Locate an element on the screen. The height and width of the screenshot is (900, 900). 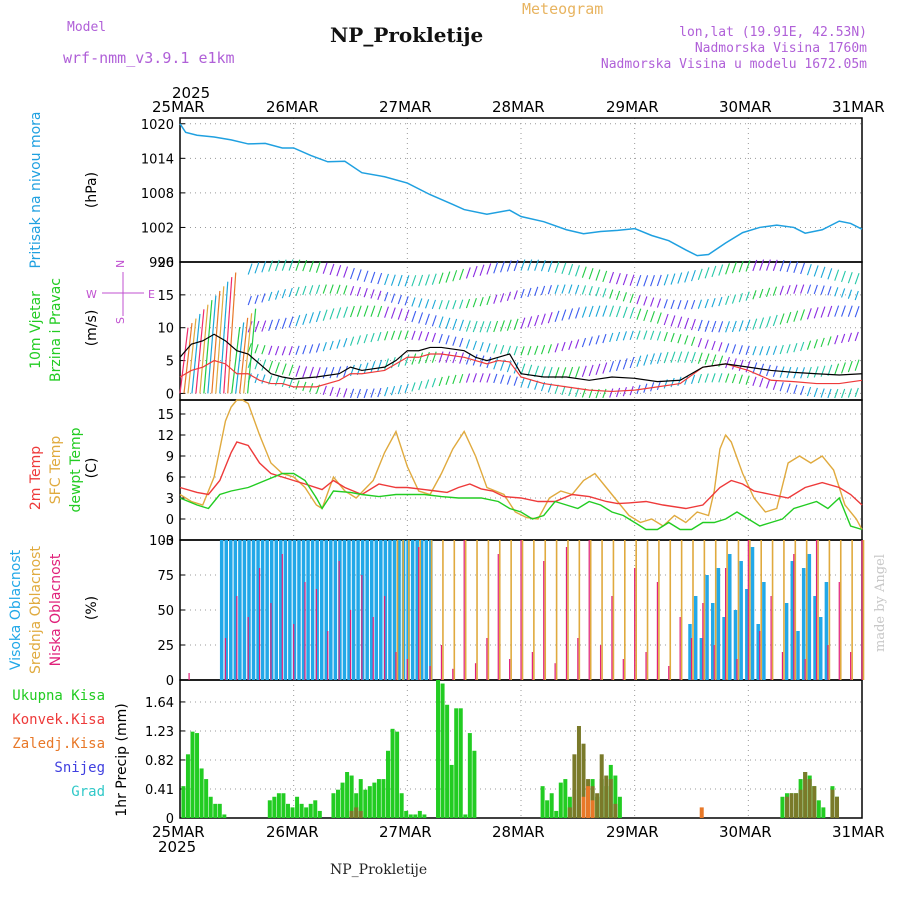
model-name: wrf-nmm_v3.9.1 e1km is located at coordinates (149, 58).